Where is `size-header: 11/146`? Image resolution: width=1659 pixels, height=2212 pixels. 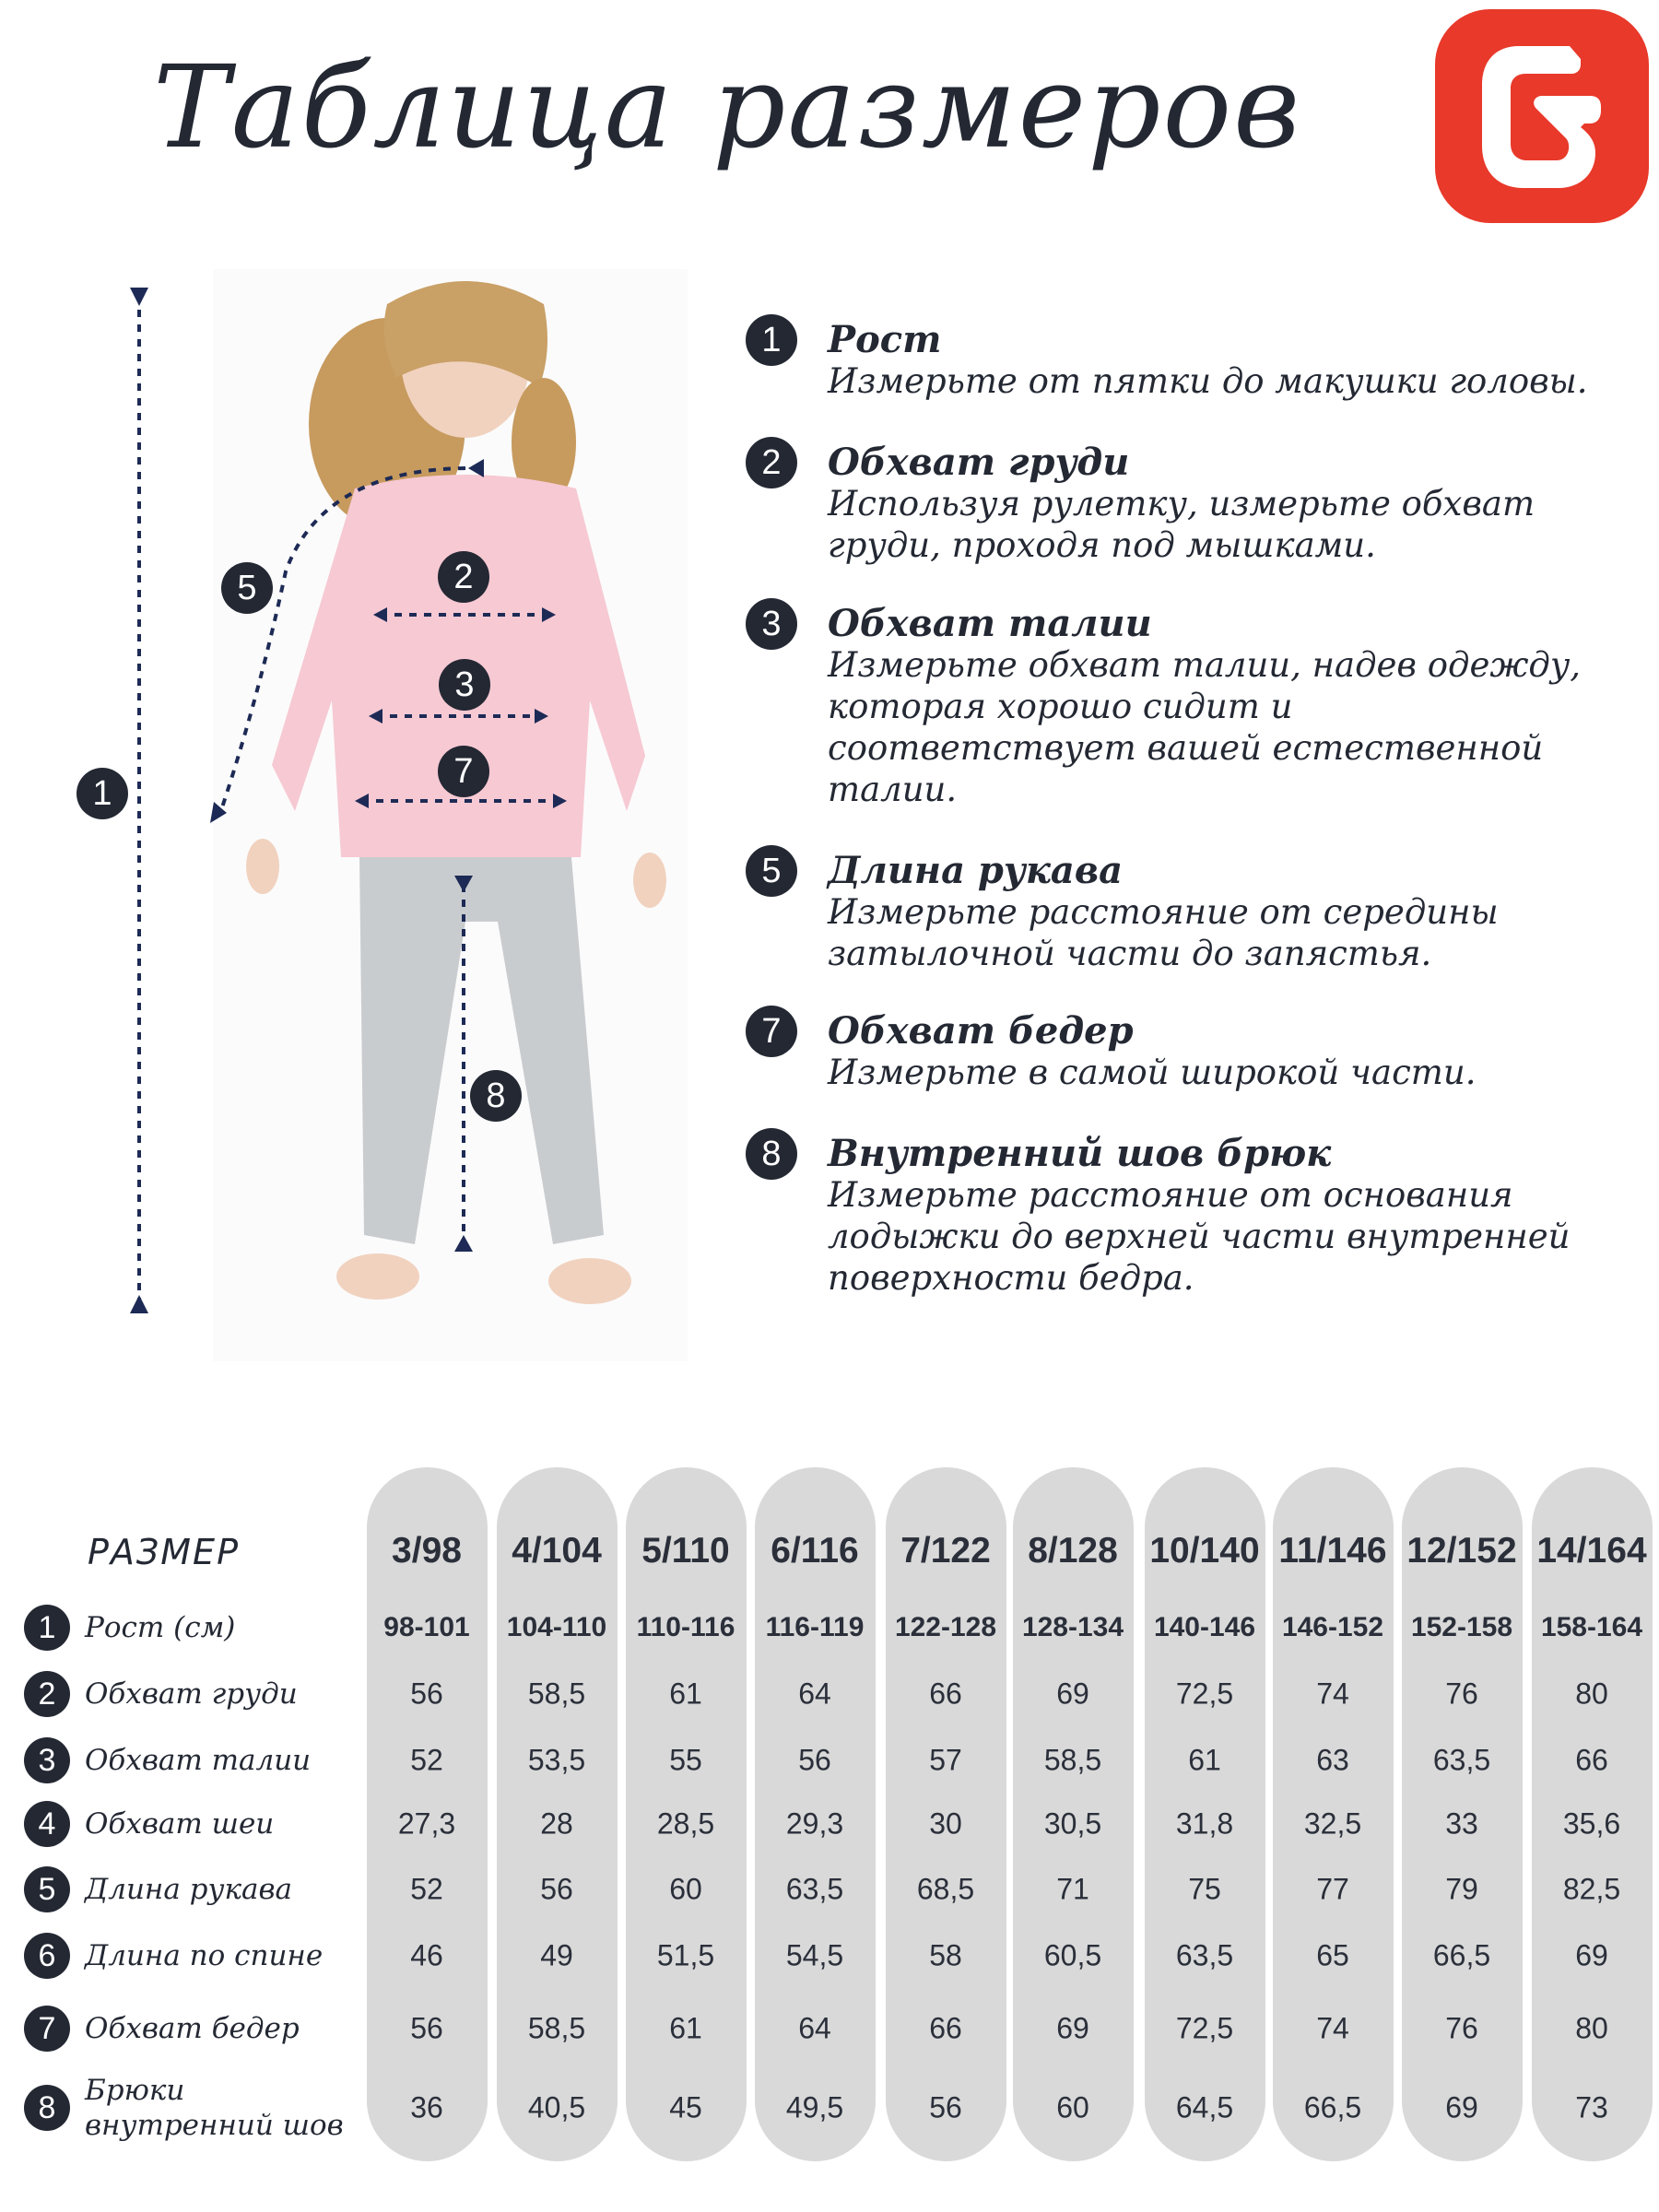
size-header: 11/146 is located at coordinates (1332, 1551).